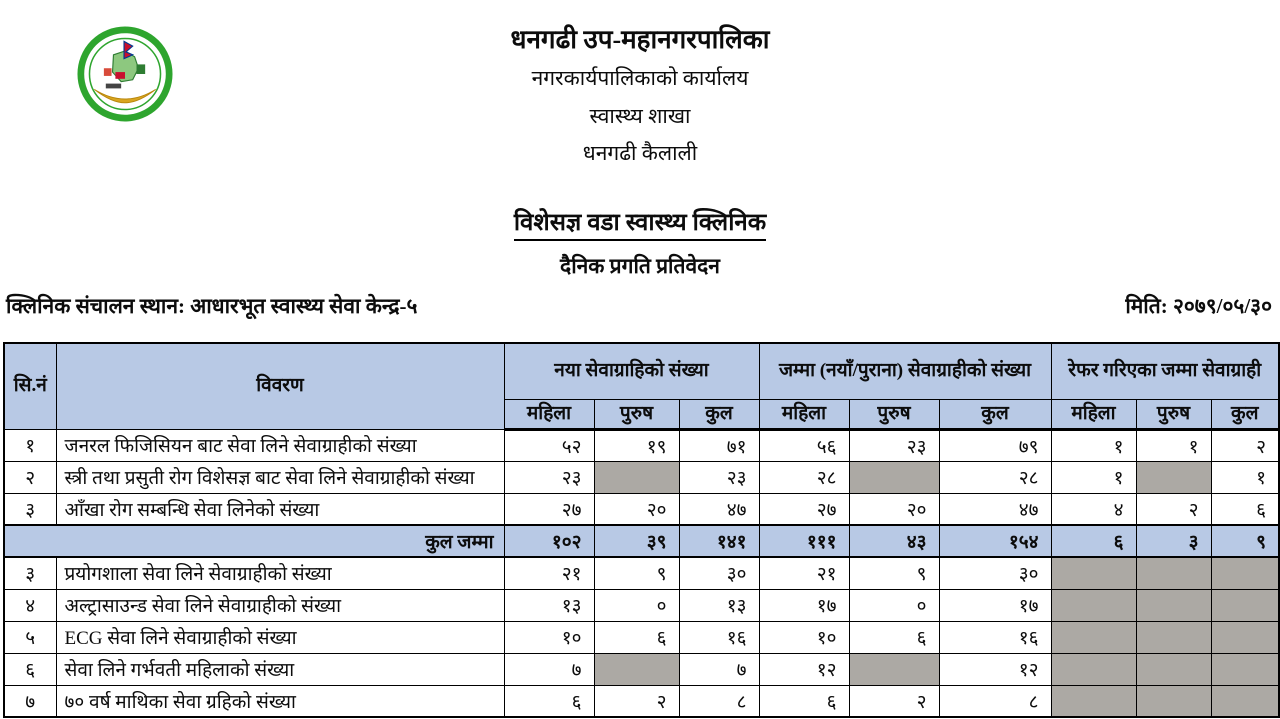 This screenshot has height=719, width=1280. I want to click on serial-number-cell: ६, so click(30, 669).